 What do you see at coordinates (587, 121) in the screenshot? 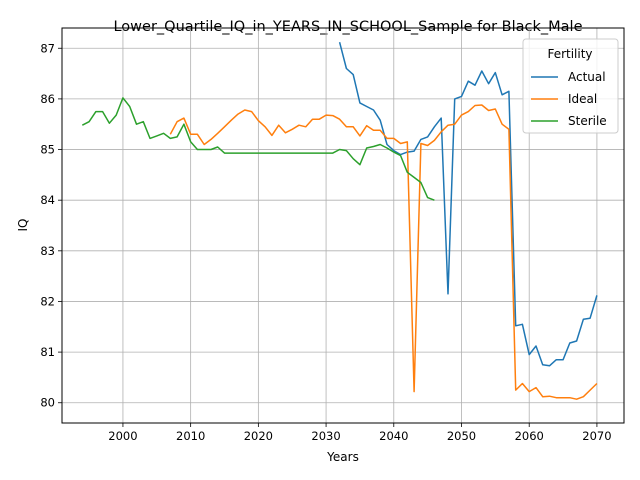
I see `legend-label-sterile: Sterile` at bounding box center [587, 121].